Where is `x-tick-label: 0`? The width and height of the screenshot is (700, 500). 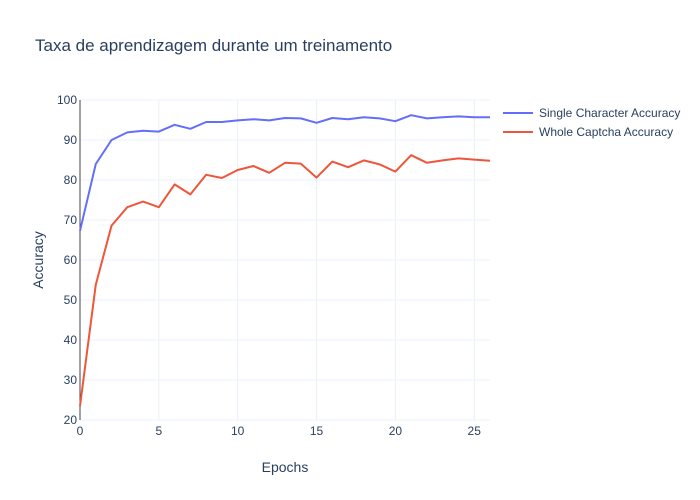
x-tick-label: 0 is located at coordinates (80, 431).